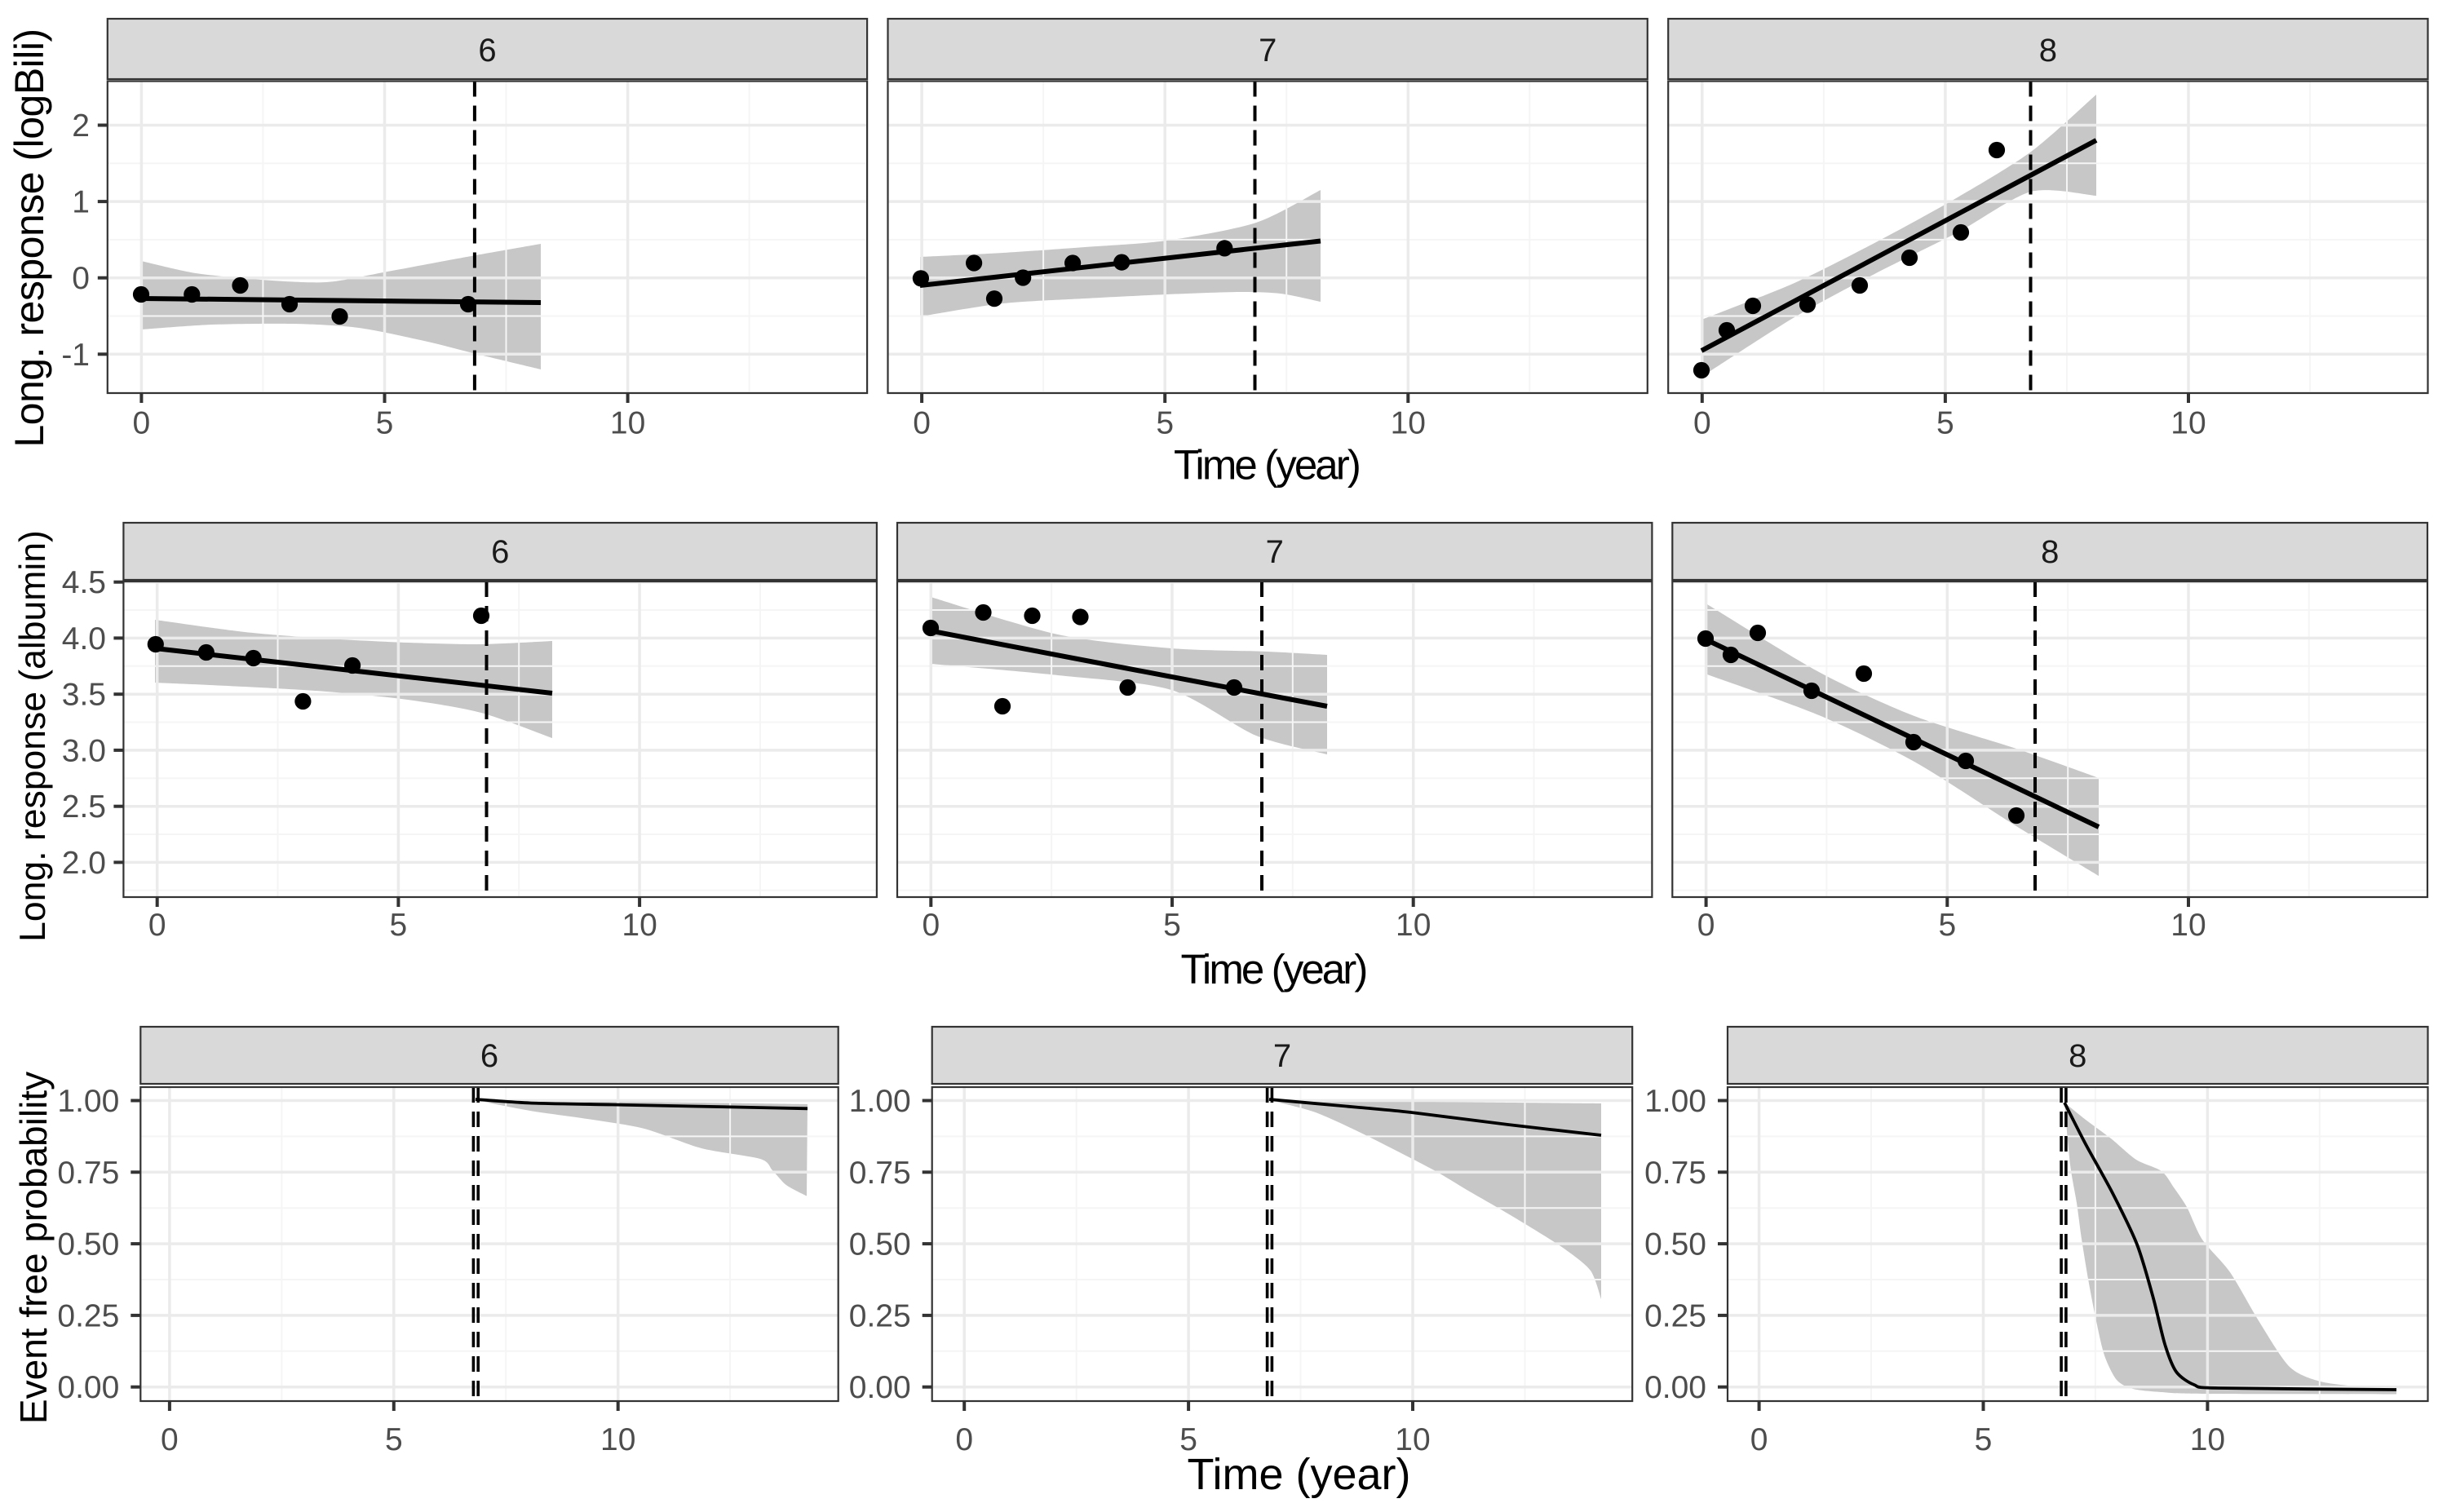 This screenshot has width=2447, height=1512. I want to click on svg-text: 3.5, so click(84, 695).